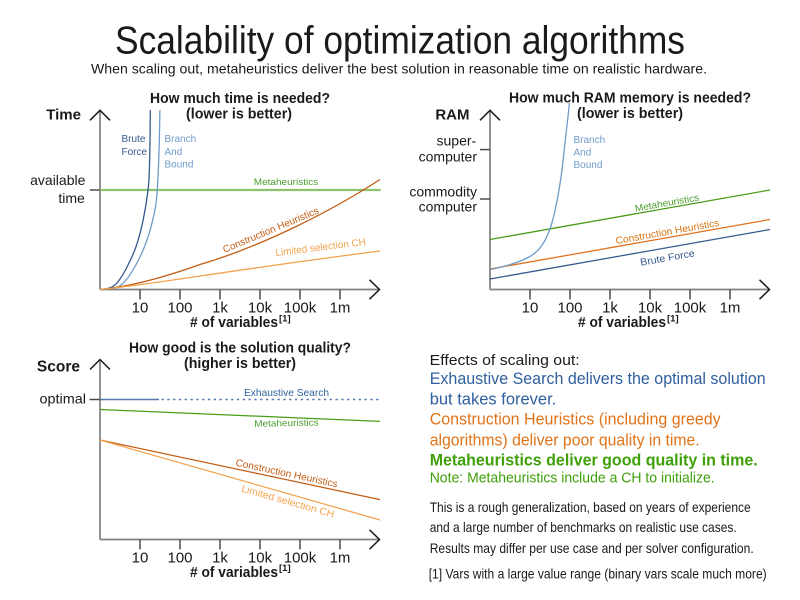 This screenshot has width=800, height=600. Describe the element at coordinates (240, 348) in the screenshot. I see `svg-text:How good is the solution quali: How good is the solution quality?` at that location.